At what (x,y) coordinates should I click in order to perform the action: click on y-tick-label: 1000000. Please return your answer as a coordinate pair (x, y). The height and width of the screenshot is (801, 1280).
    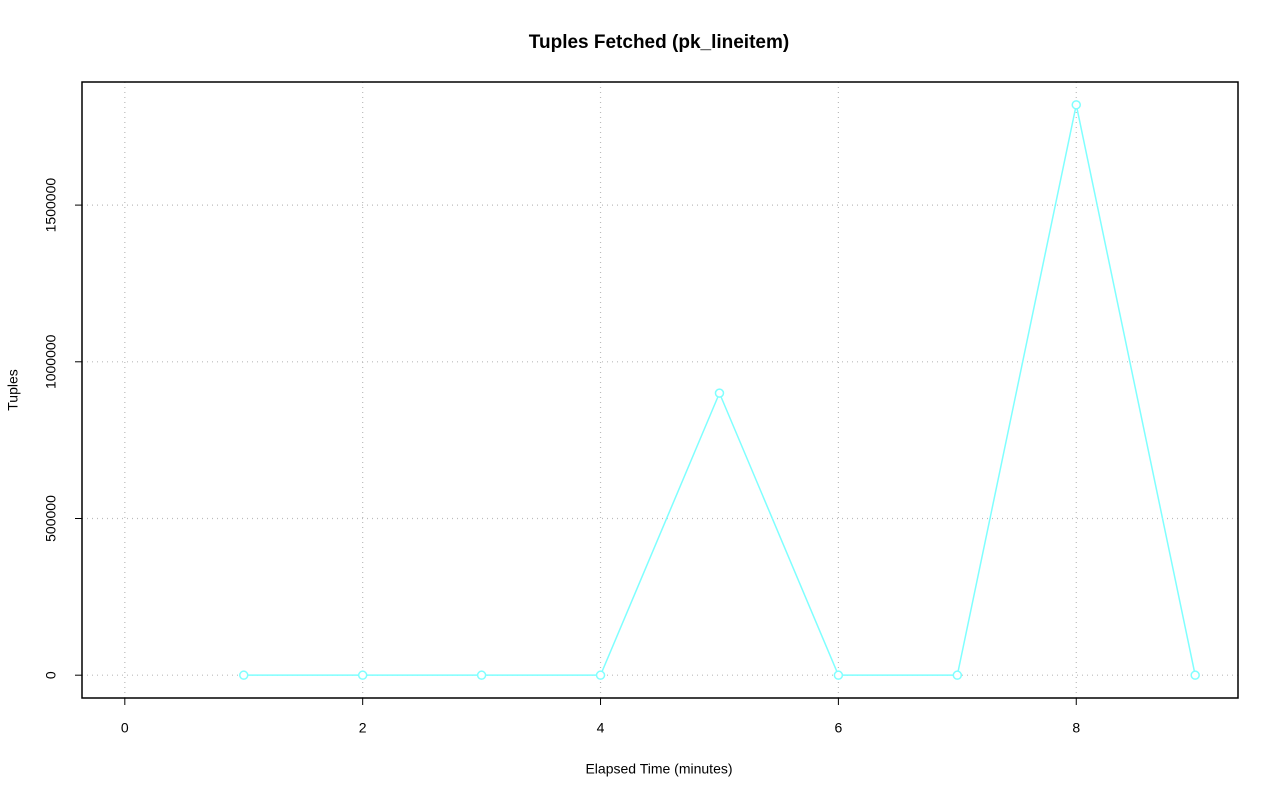
    Looking at the image, I should click on (51, 361).